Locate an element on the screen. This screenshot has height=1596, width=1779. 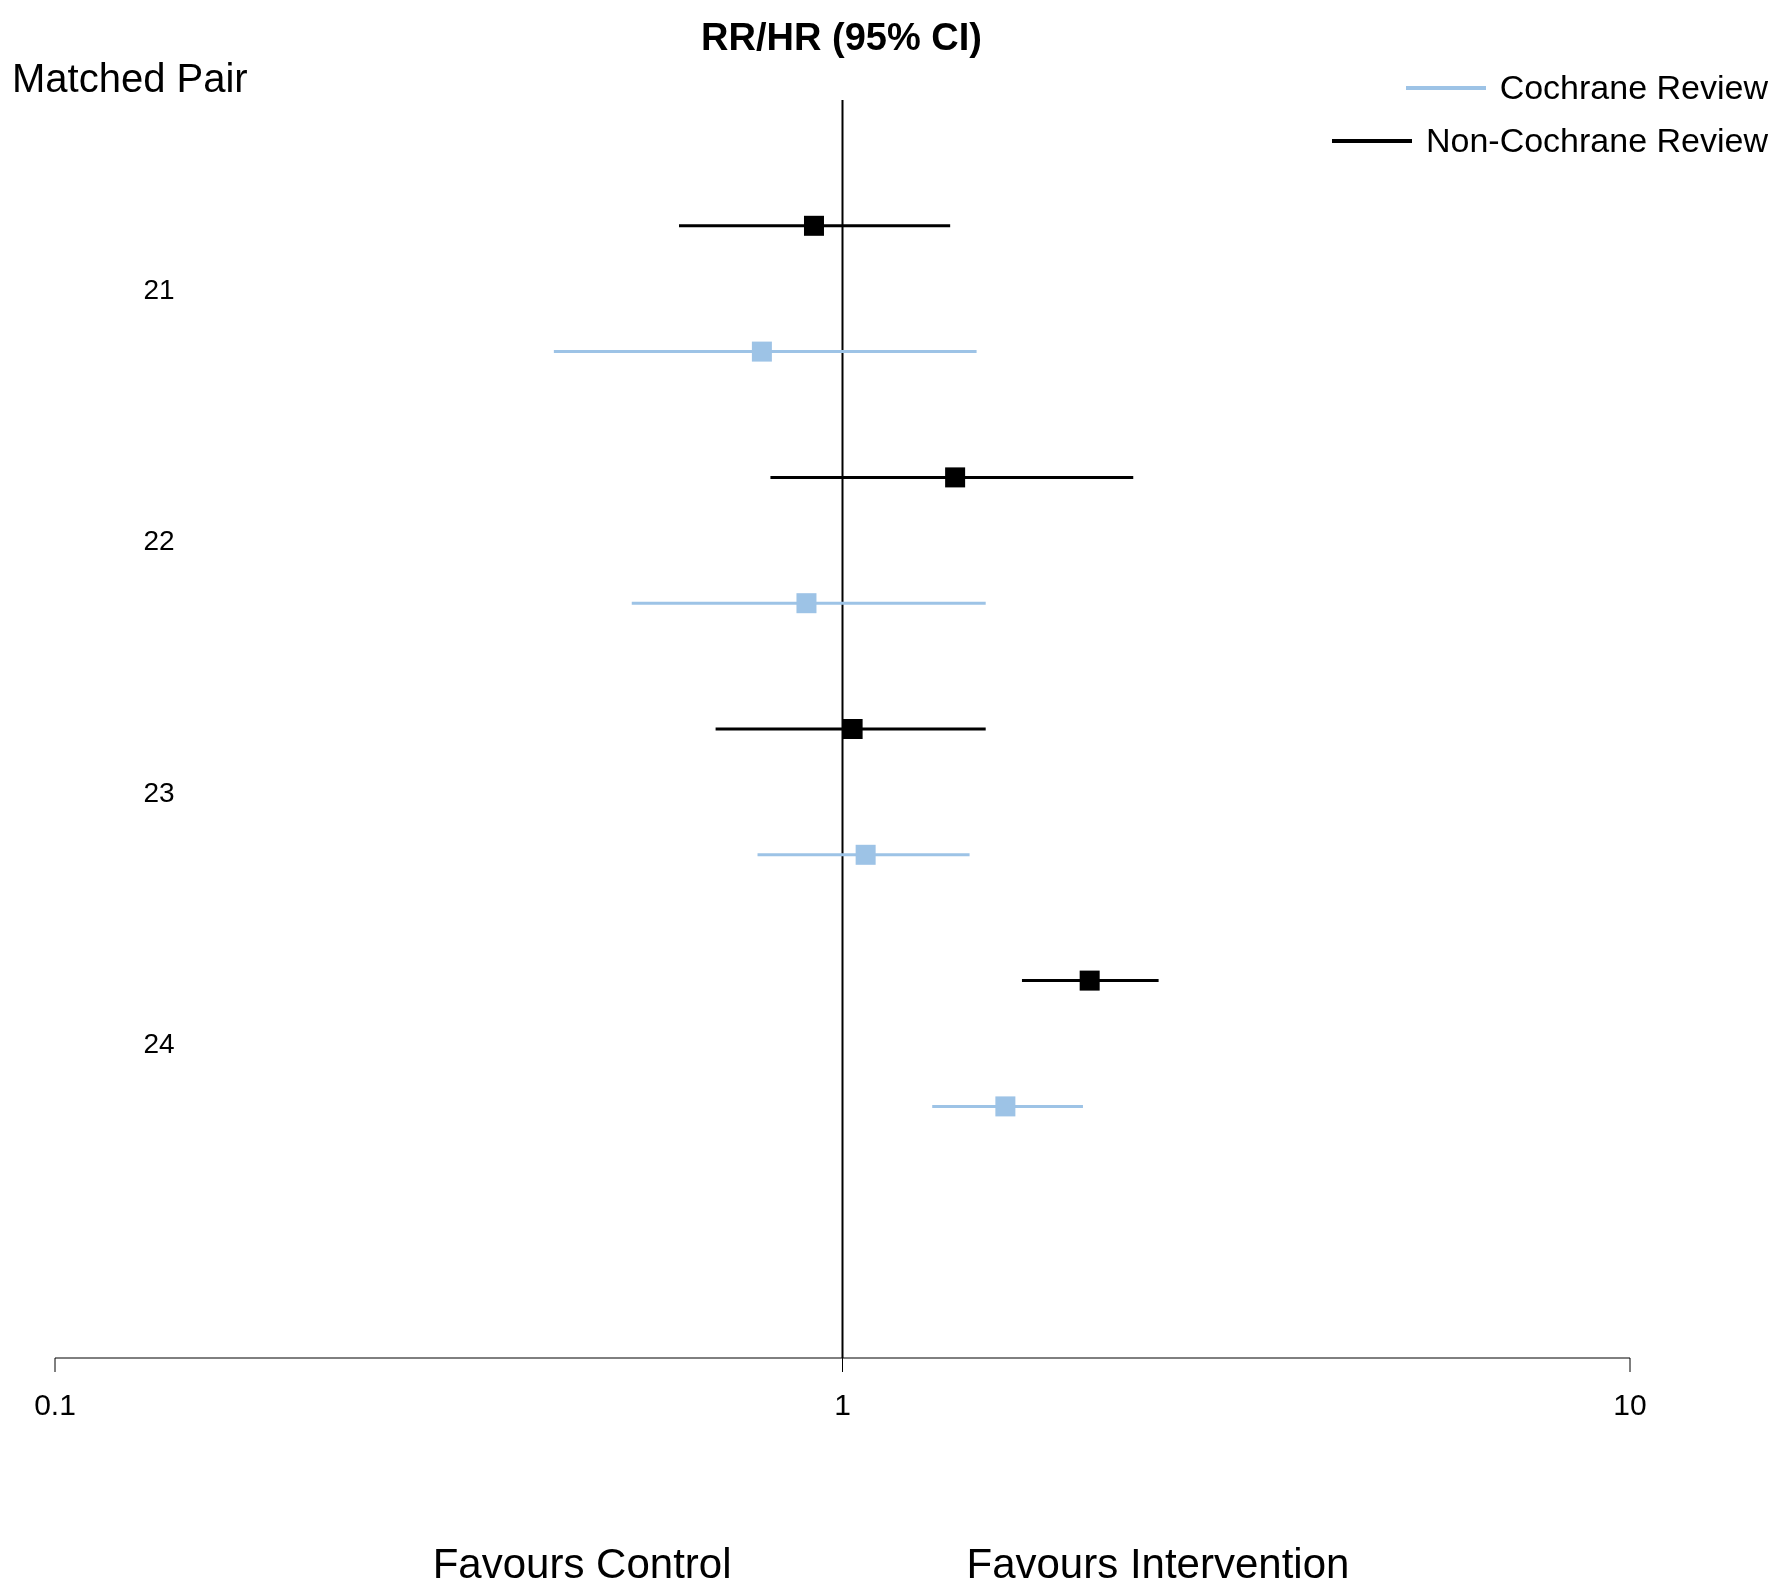
chart-title: RR/HR (95% CI) is located at coordinates (841, 37).